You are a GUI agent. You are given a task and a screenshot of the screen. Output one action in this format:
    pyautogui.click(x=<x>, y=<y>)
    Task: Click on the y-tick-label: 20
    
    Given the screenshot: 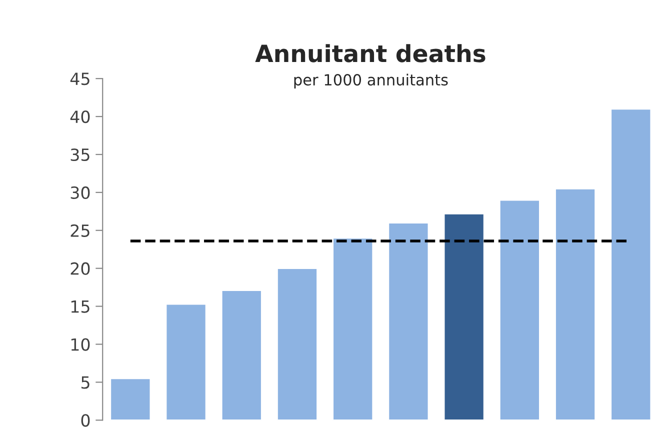 What is the action you would take?
    pyautogui.click(x=80, y=268)
    